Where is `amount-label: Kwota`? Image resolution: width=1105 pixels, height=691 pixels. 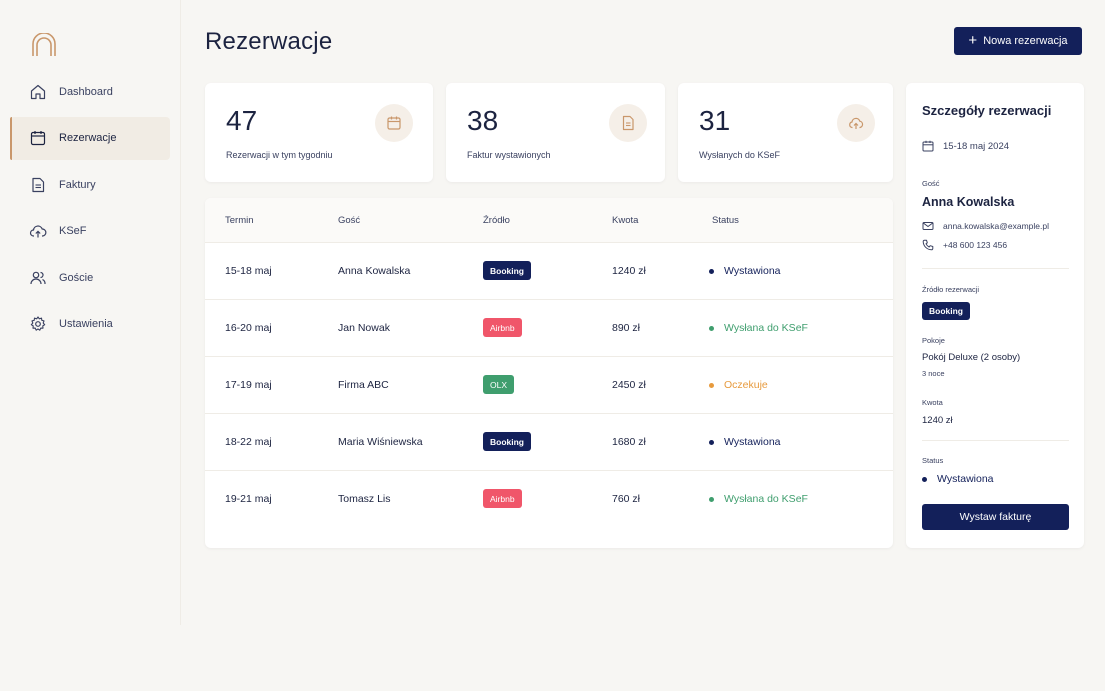 amount-label: Kwota is located at coordinates (932, 402).